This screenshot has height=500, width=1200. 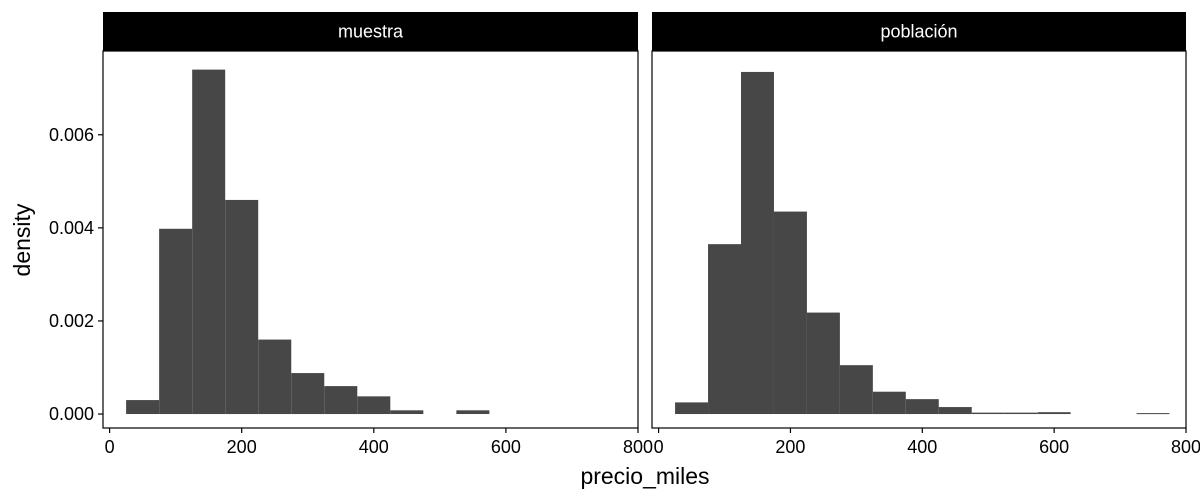 I want to click on y-tick-label: 0.002, so click(x=71, y=321).